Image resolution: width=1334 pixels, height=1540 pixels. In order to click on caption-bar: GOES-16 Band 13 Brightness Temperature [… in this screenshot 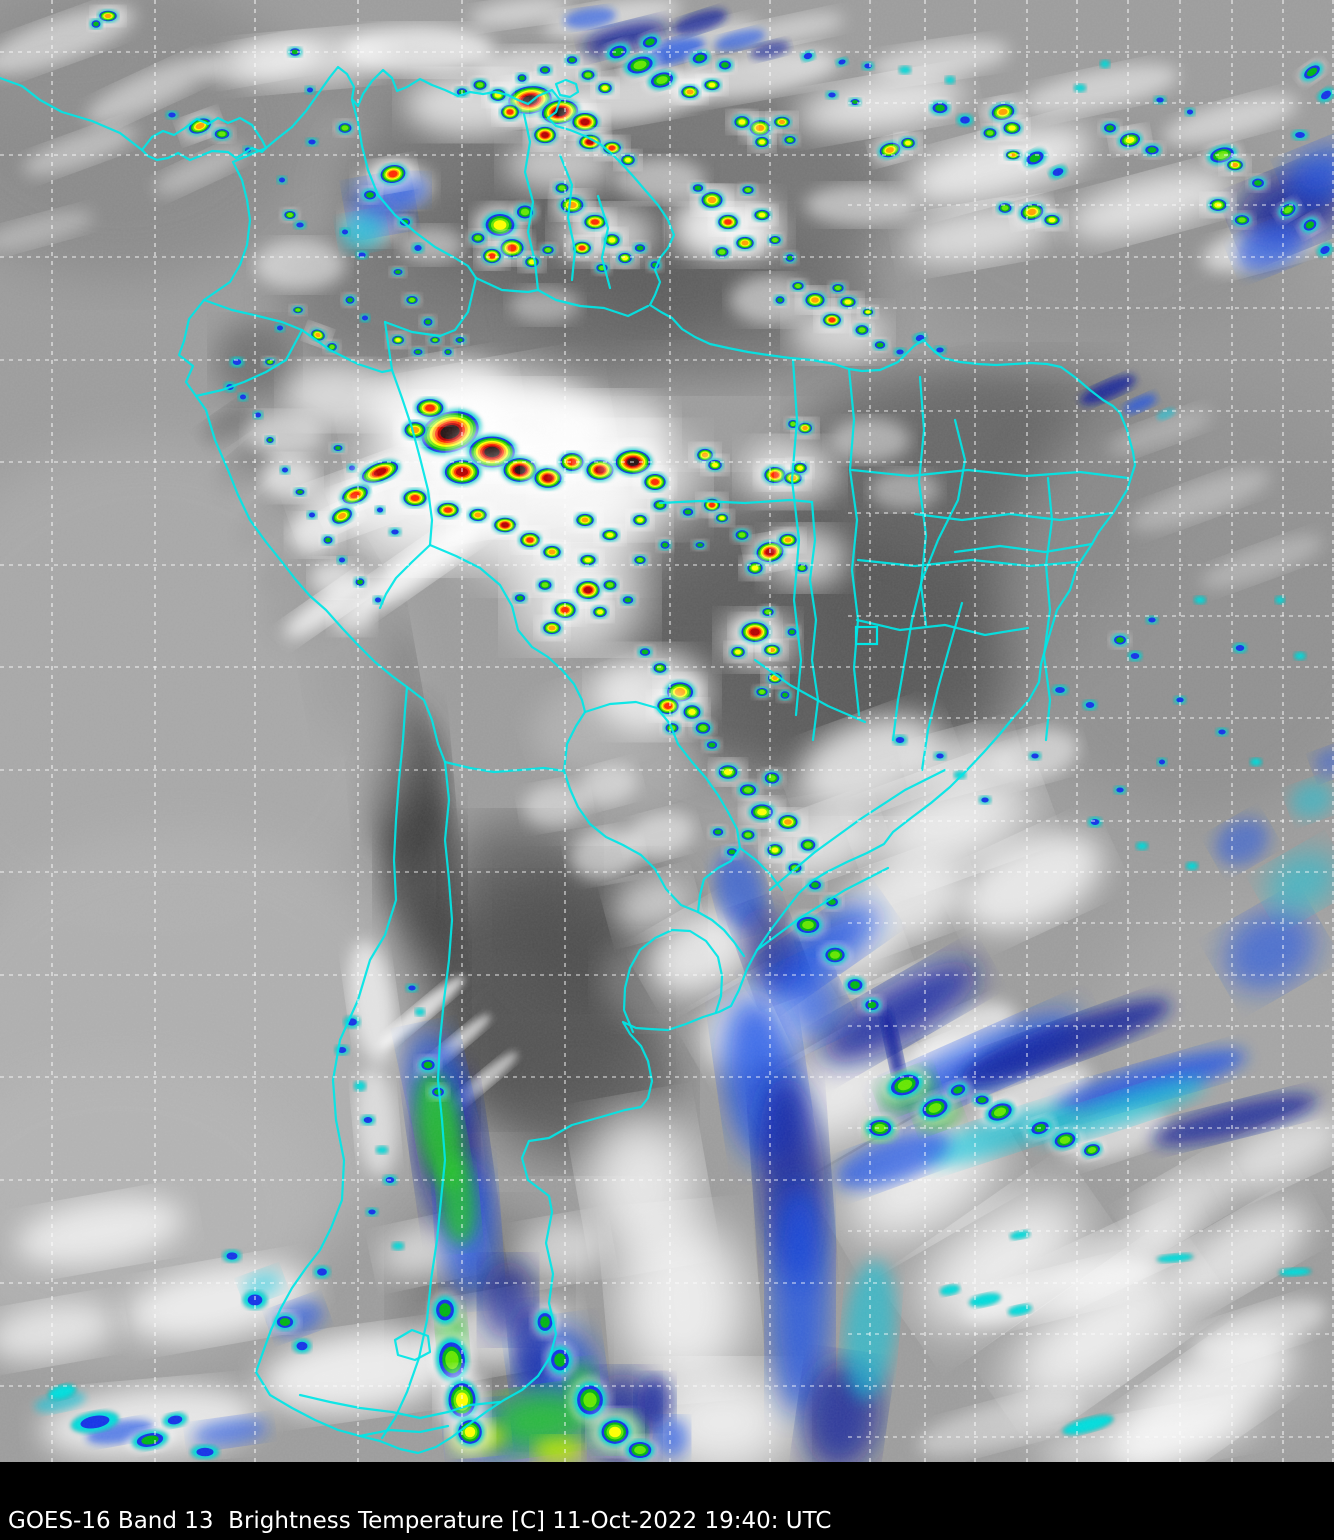, I will do `click(667, 1501)`.